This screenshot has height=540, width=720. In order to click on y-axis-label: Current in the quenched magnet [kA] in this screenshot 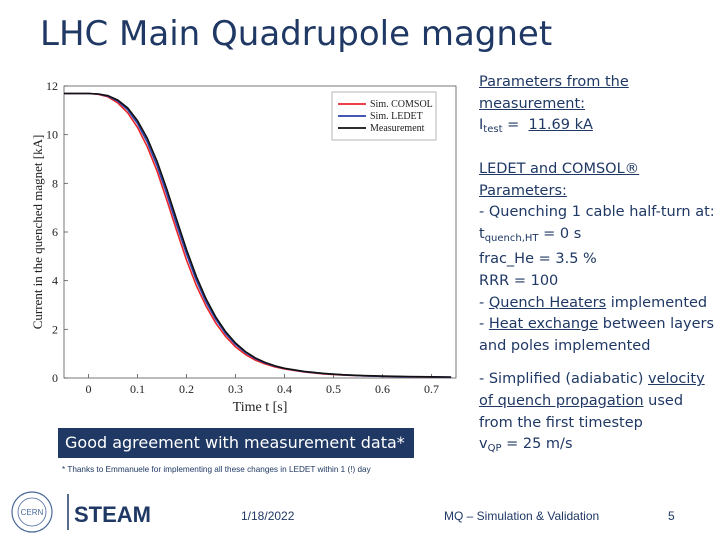, I will do `click(37, 232)`.